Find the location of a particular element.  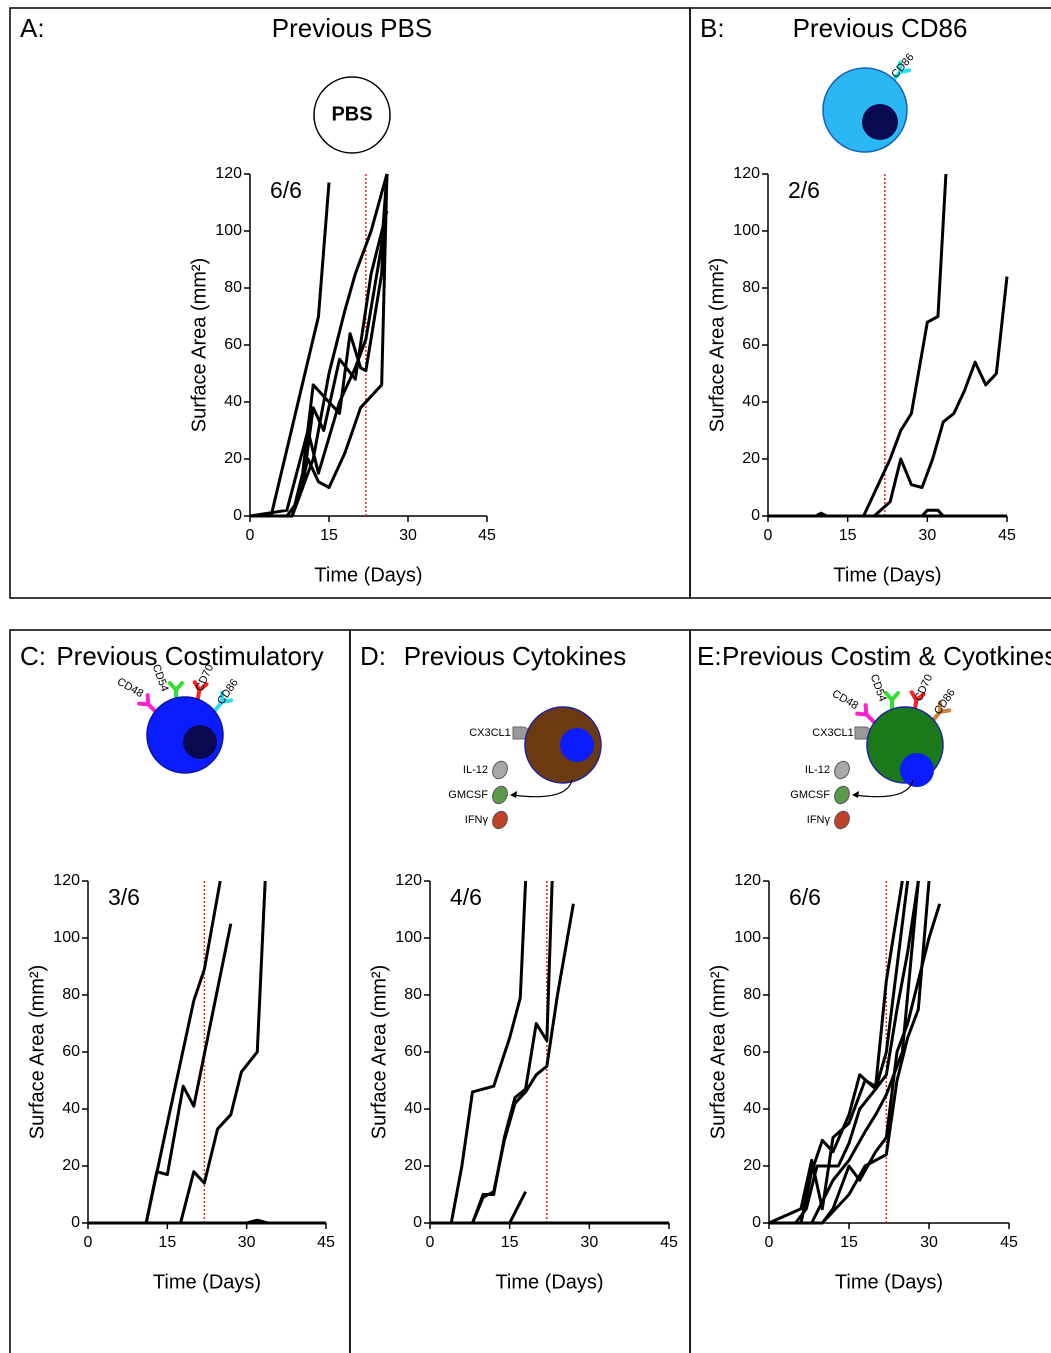

annotation: 4/6 is located at coordinates (466, 897).